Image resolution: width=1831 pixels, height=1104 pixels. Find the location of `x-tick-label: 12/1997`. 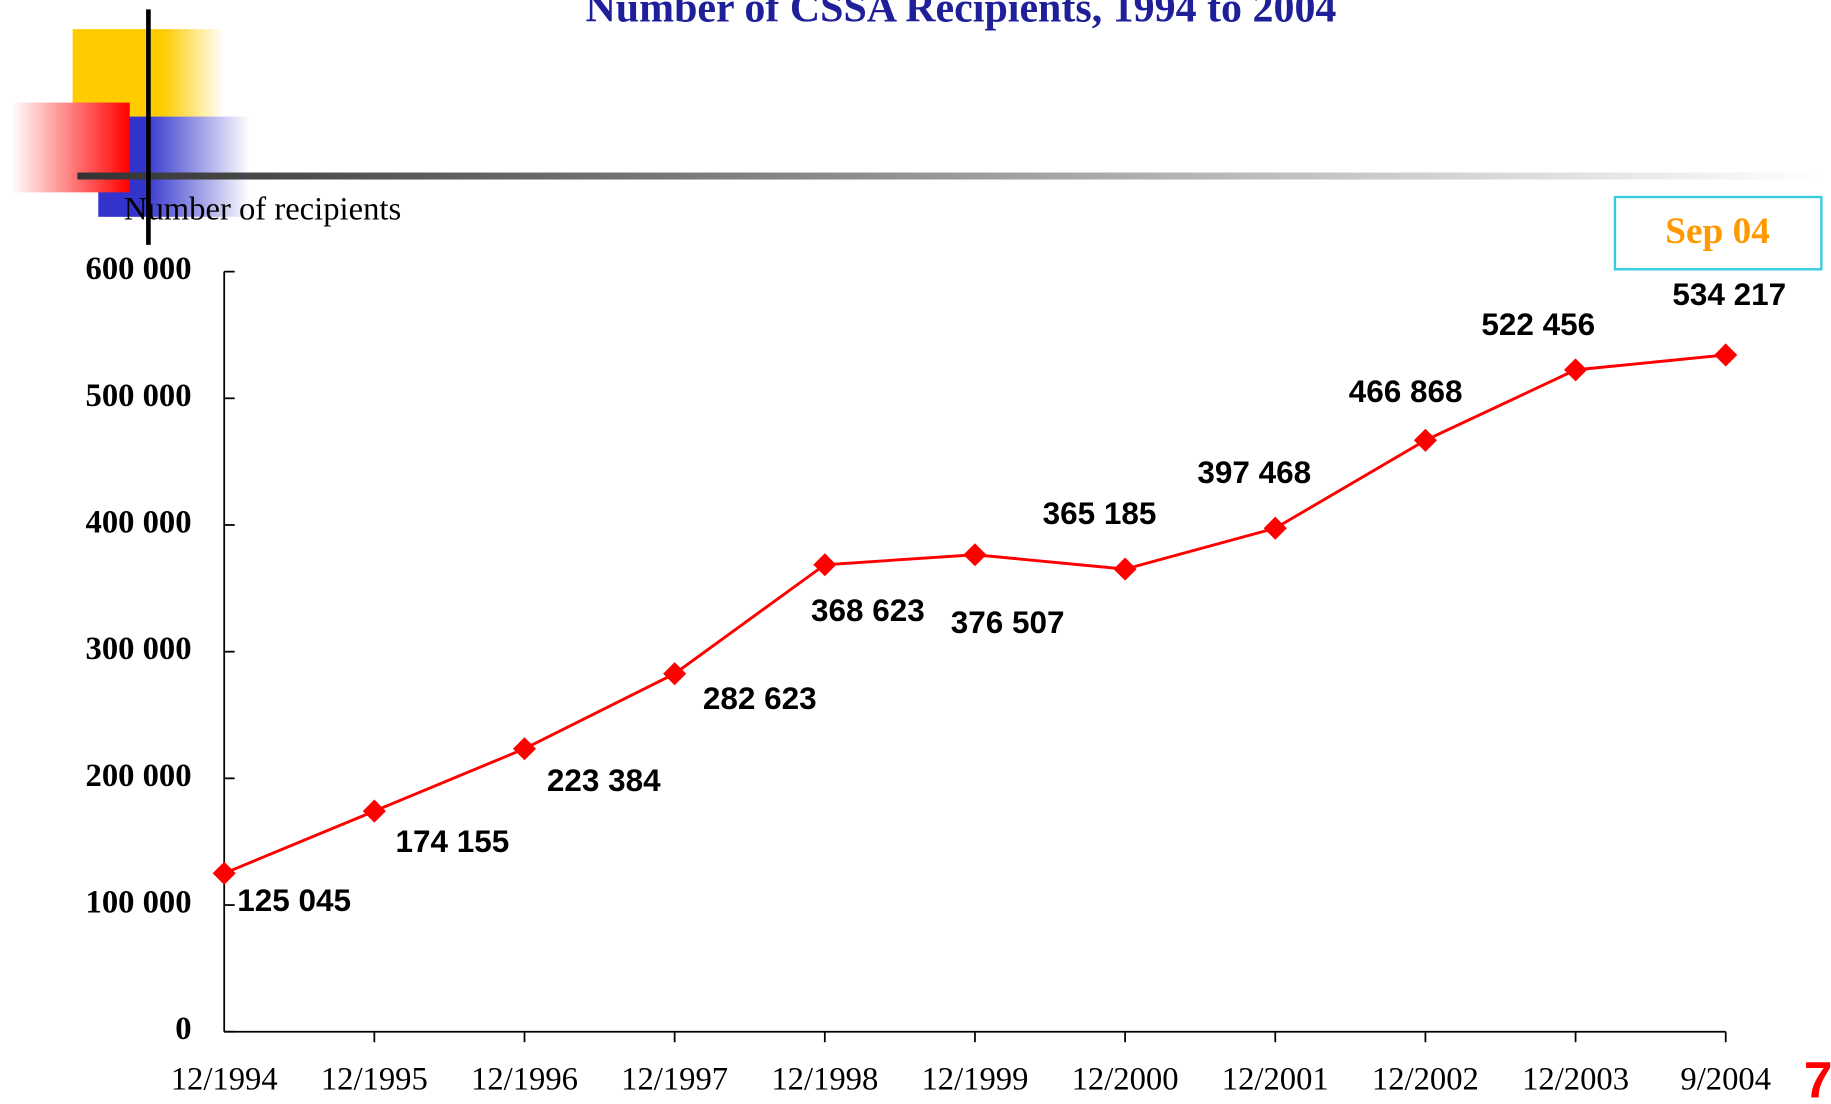

x-tick-label: 12/1997 is located at coordinates (674, 1079).